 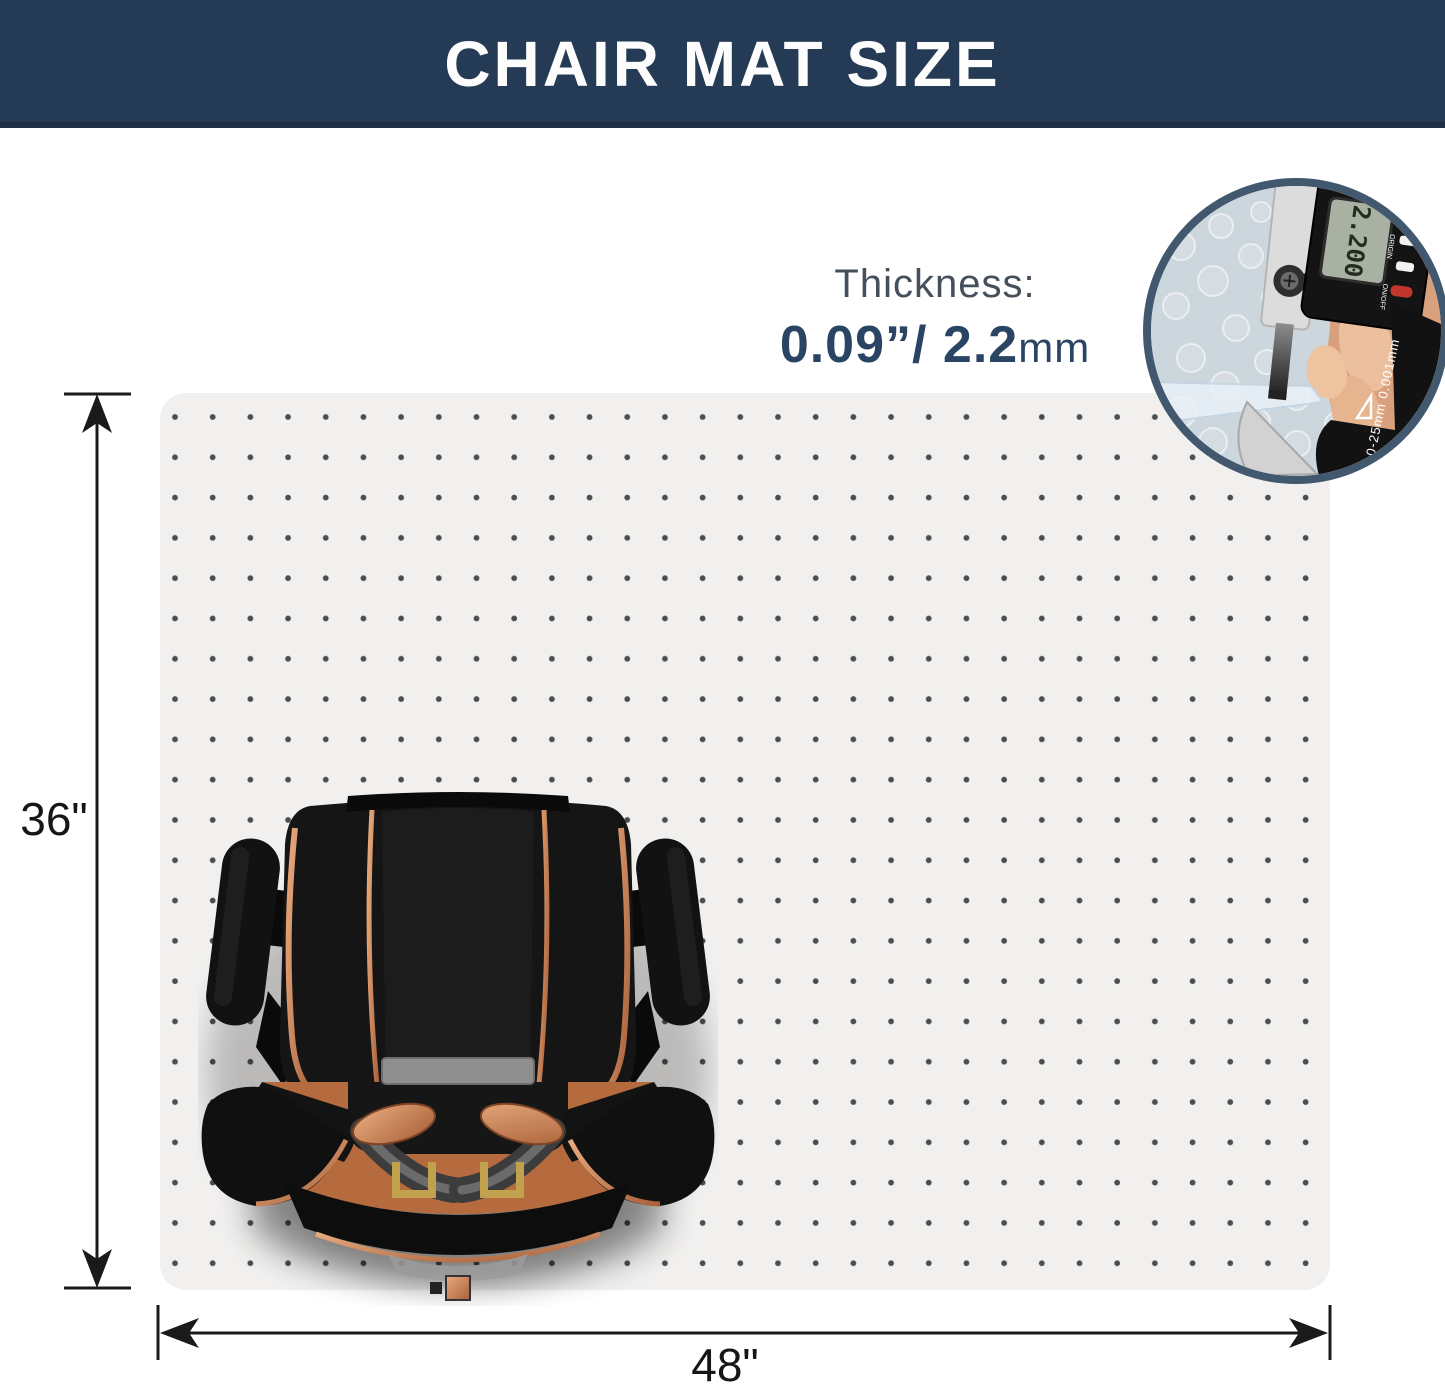 What do you see at coordinates (1383, 296) in the screenshot?
I see `onoff-label: ON/OFF` at bounding box center [1383, 296].